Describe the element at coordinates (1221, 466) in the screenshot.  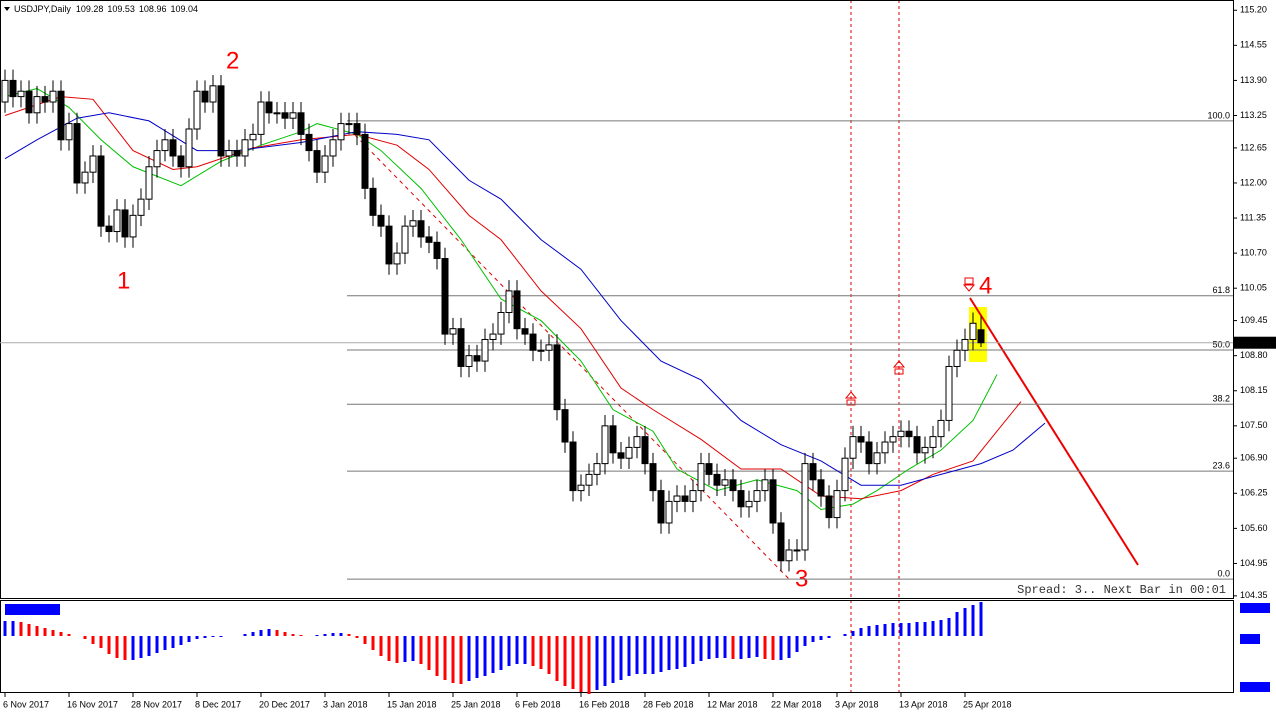
I see `fib-label: 23.6` at that location.